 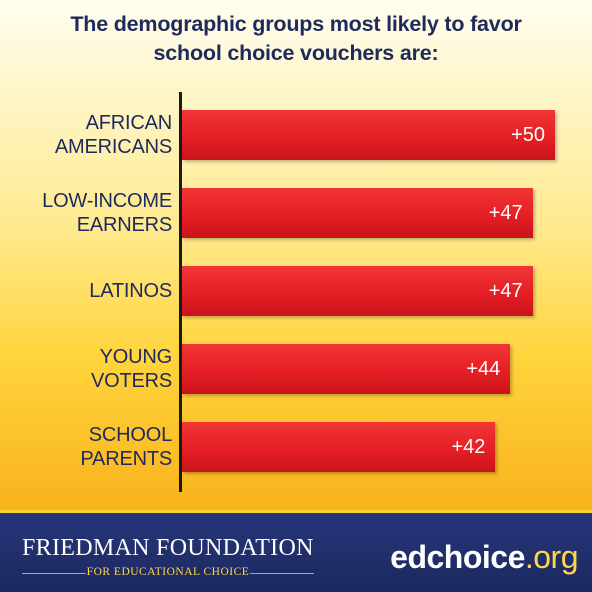 What do you see at coordinates (168, 548) in the screenshot?
I see `foundation-name: FRIEDMAN FOUNDATION` at bounding box center [168, 548].